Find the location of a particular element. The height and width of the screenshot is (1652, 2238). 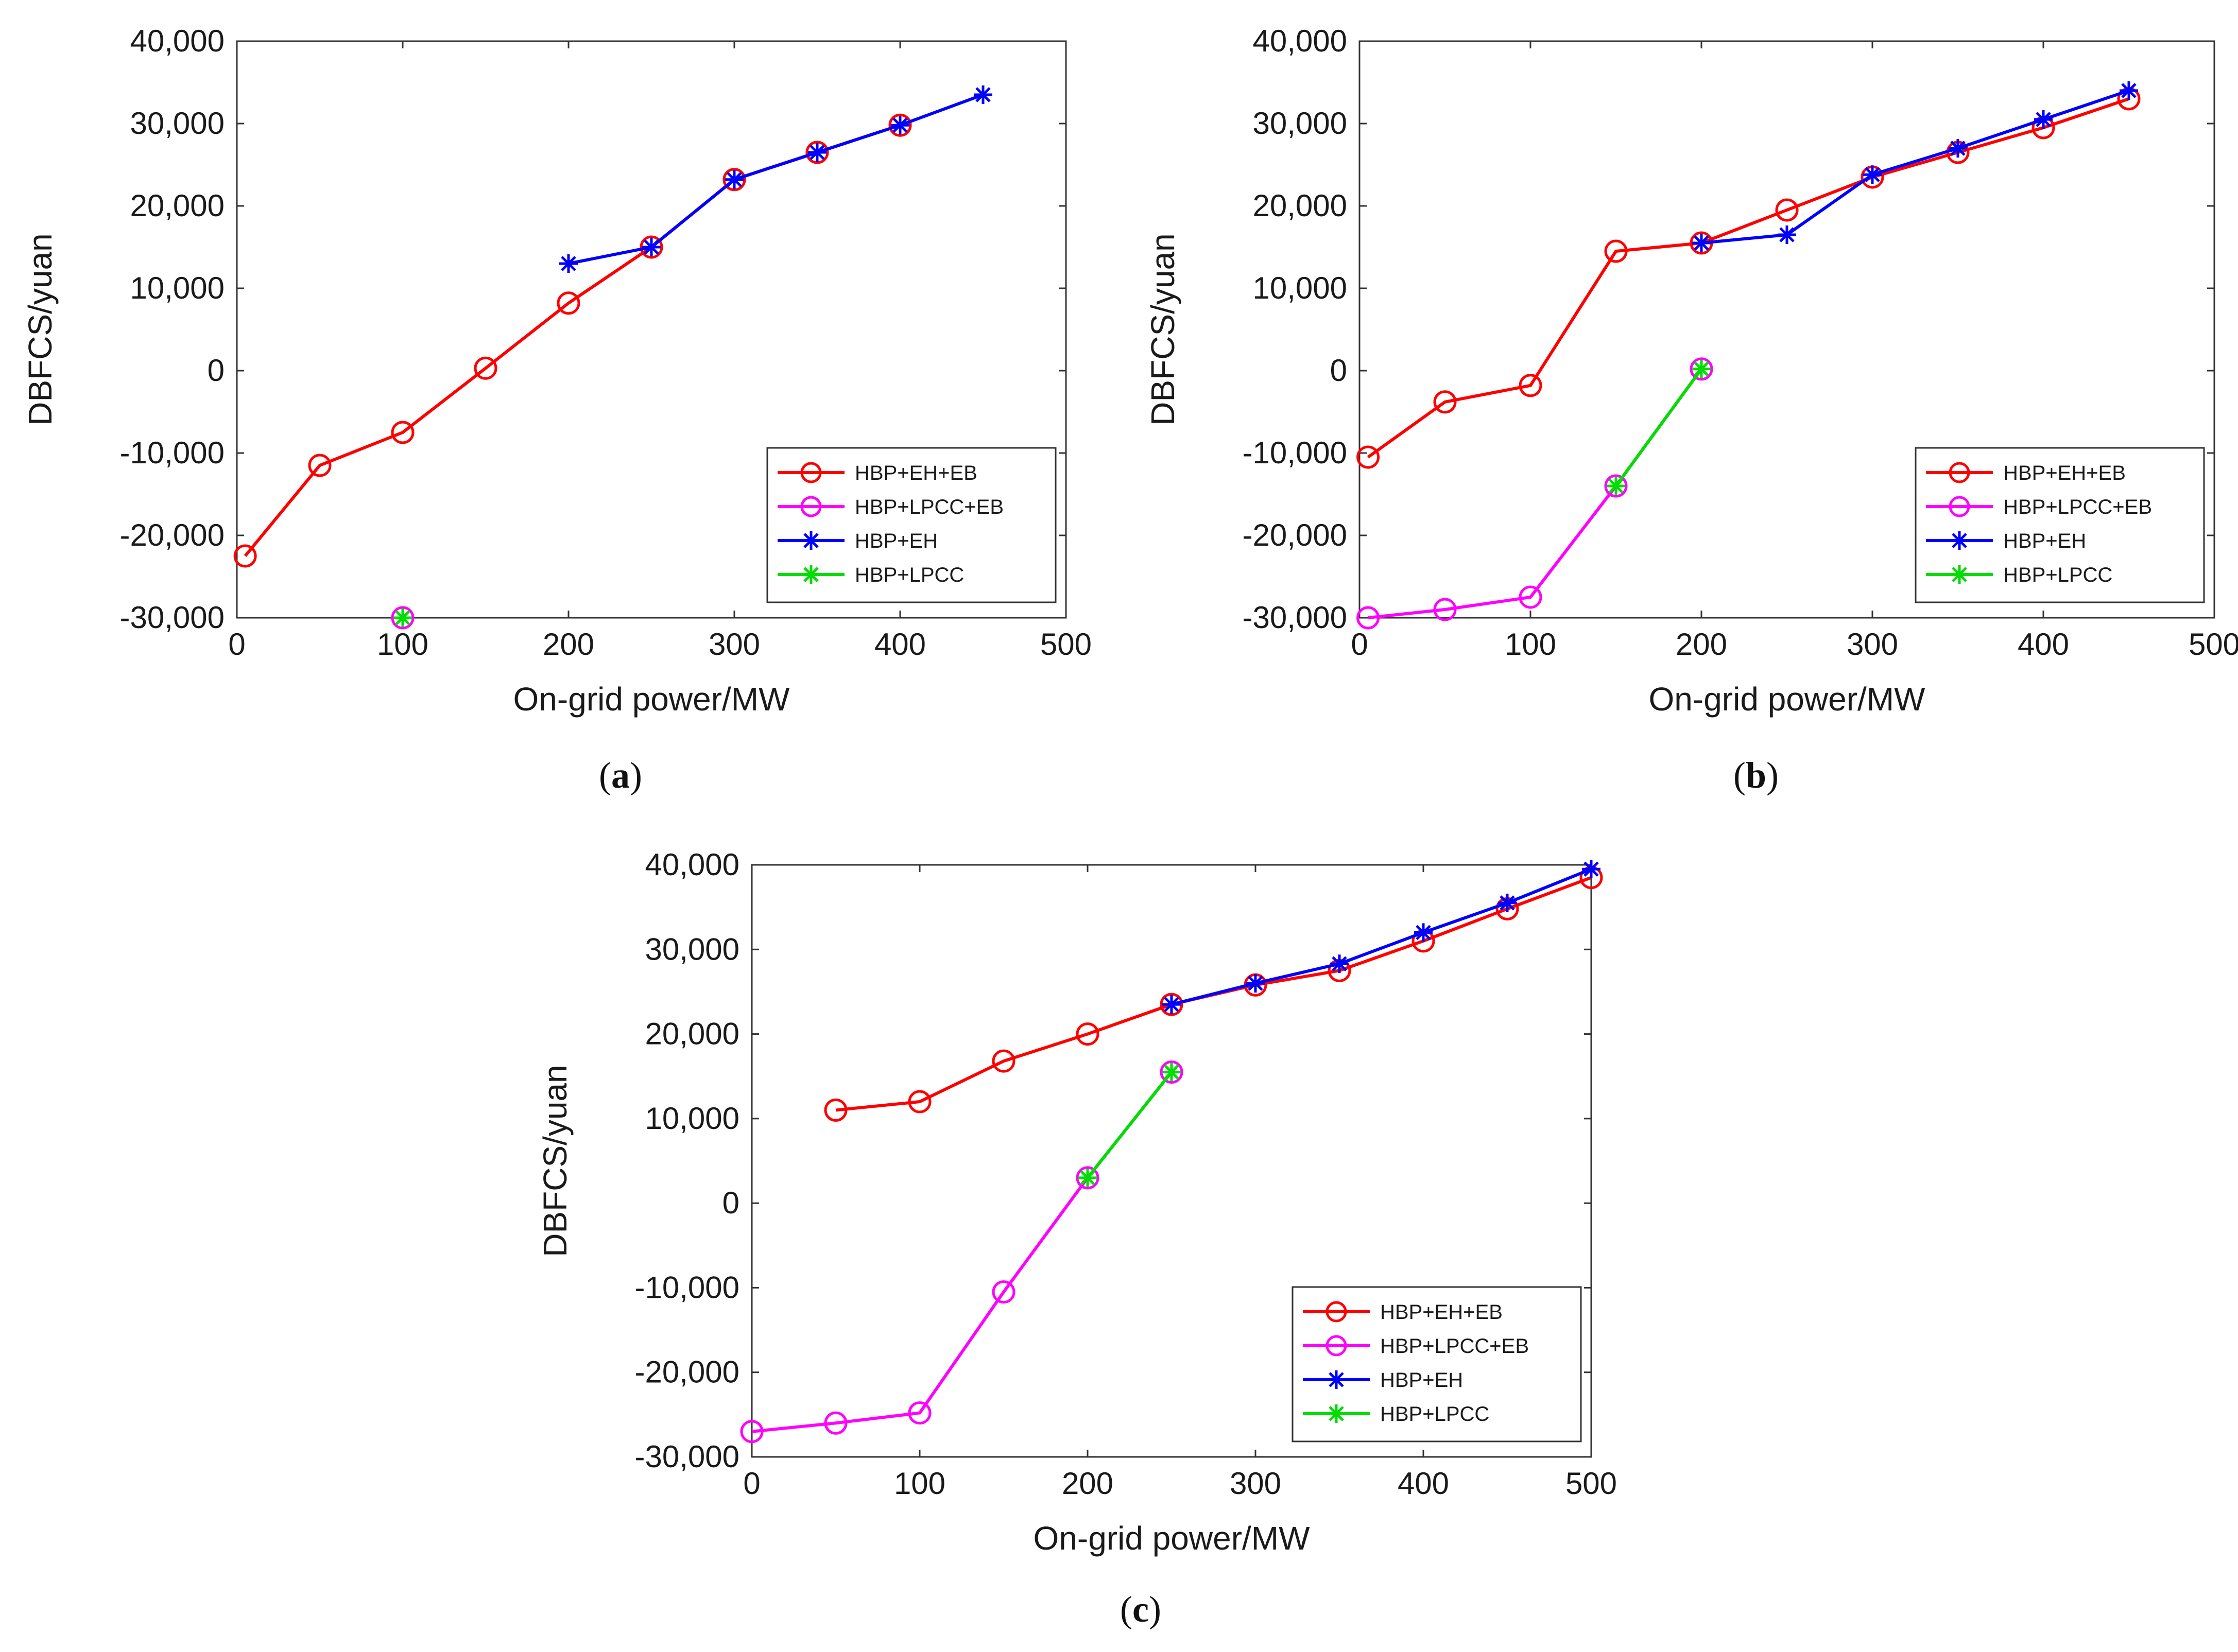

y-tick-label: 40,000 is located at coordinates (1299, 41).